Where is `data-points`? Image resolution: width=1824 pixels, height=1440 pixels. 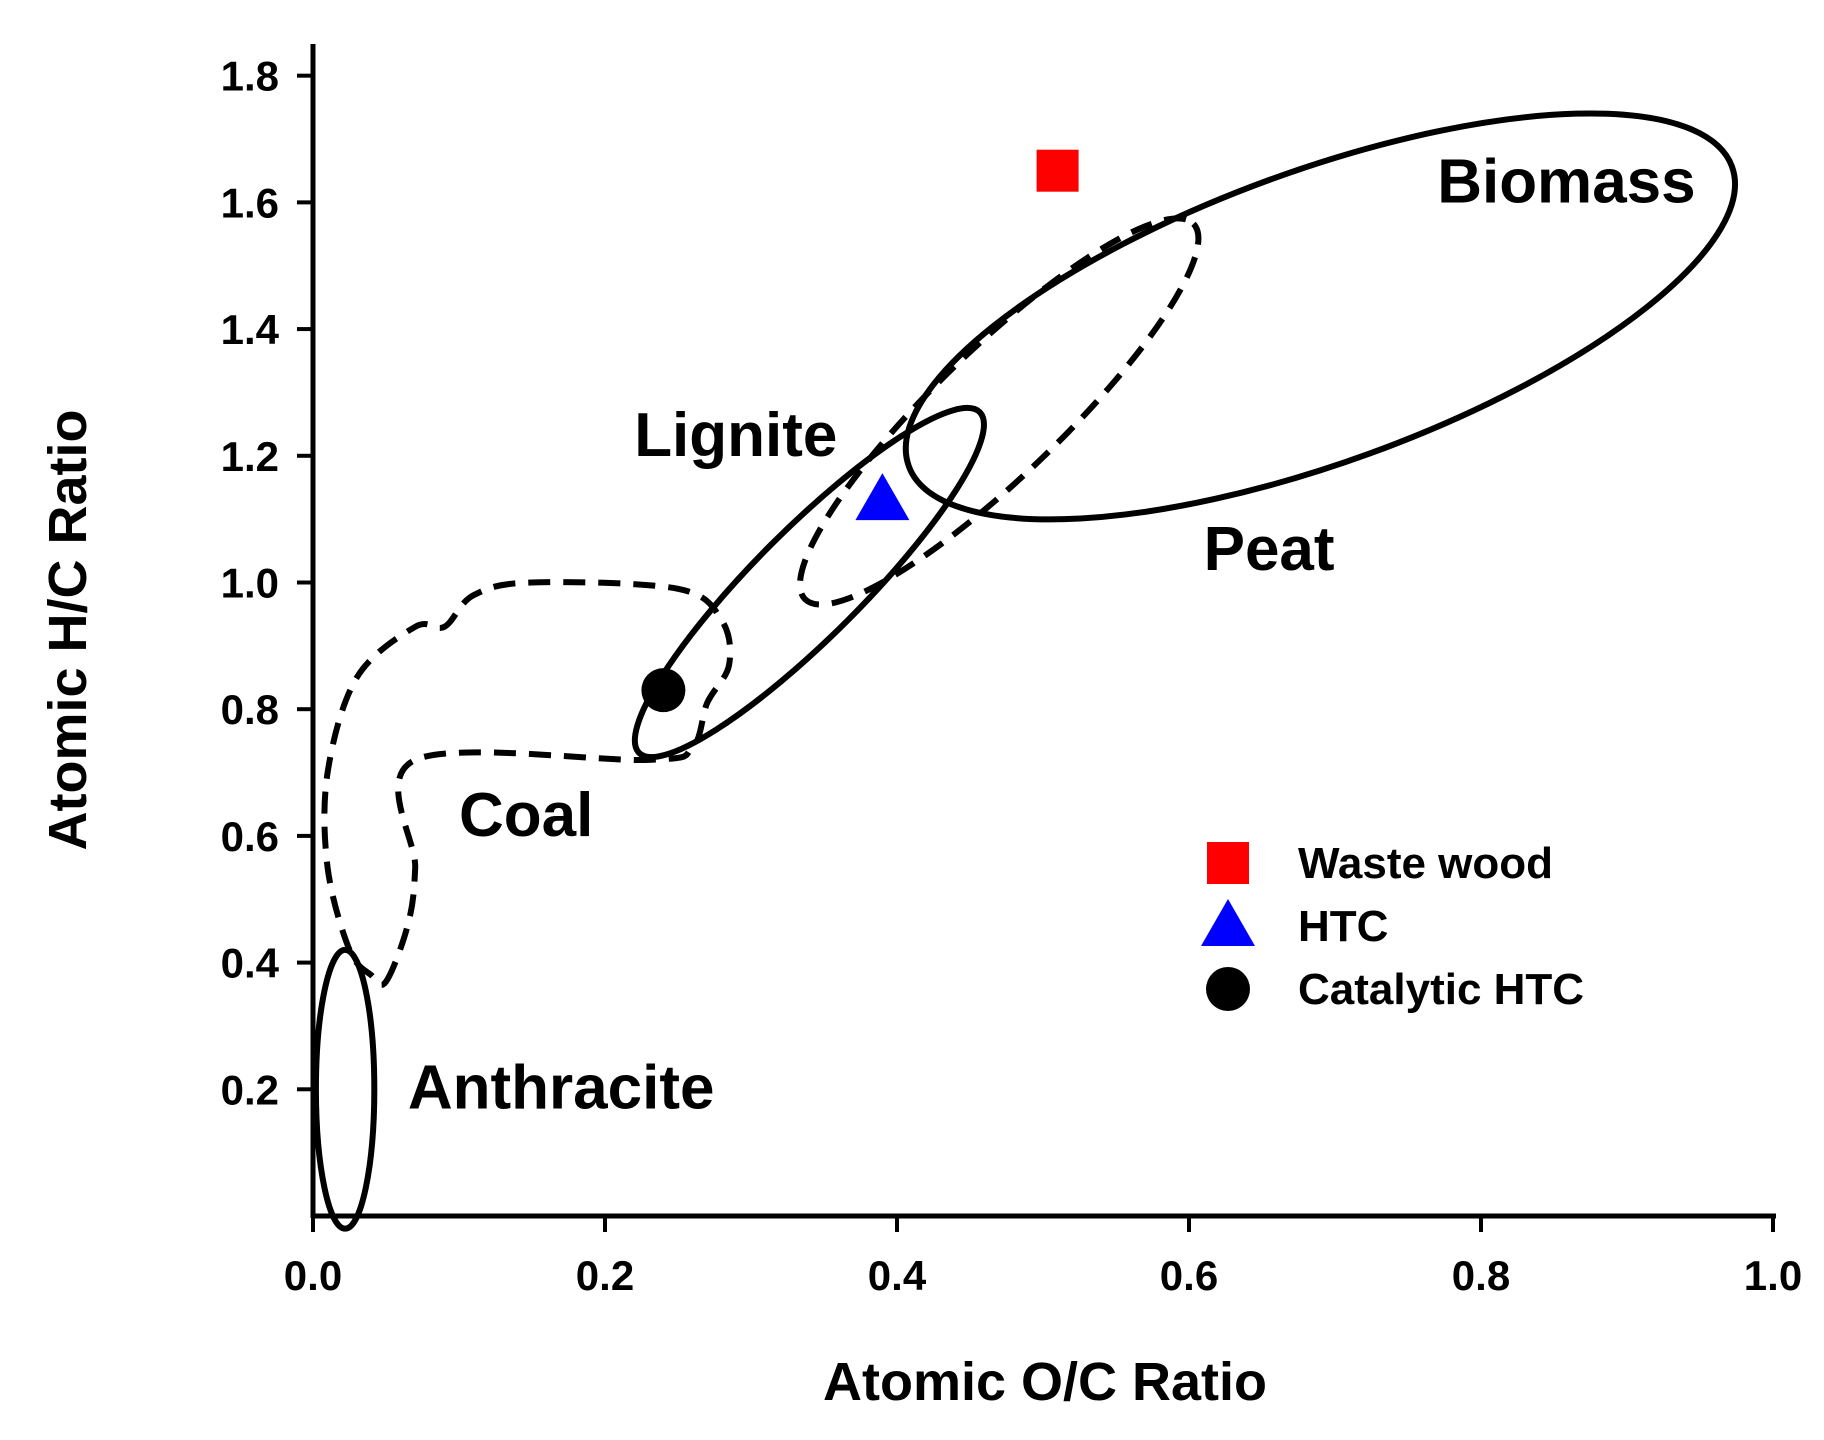 data-points is located at coordinates (860, 431).